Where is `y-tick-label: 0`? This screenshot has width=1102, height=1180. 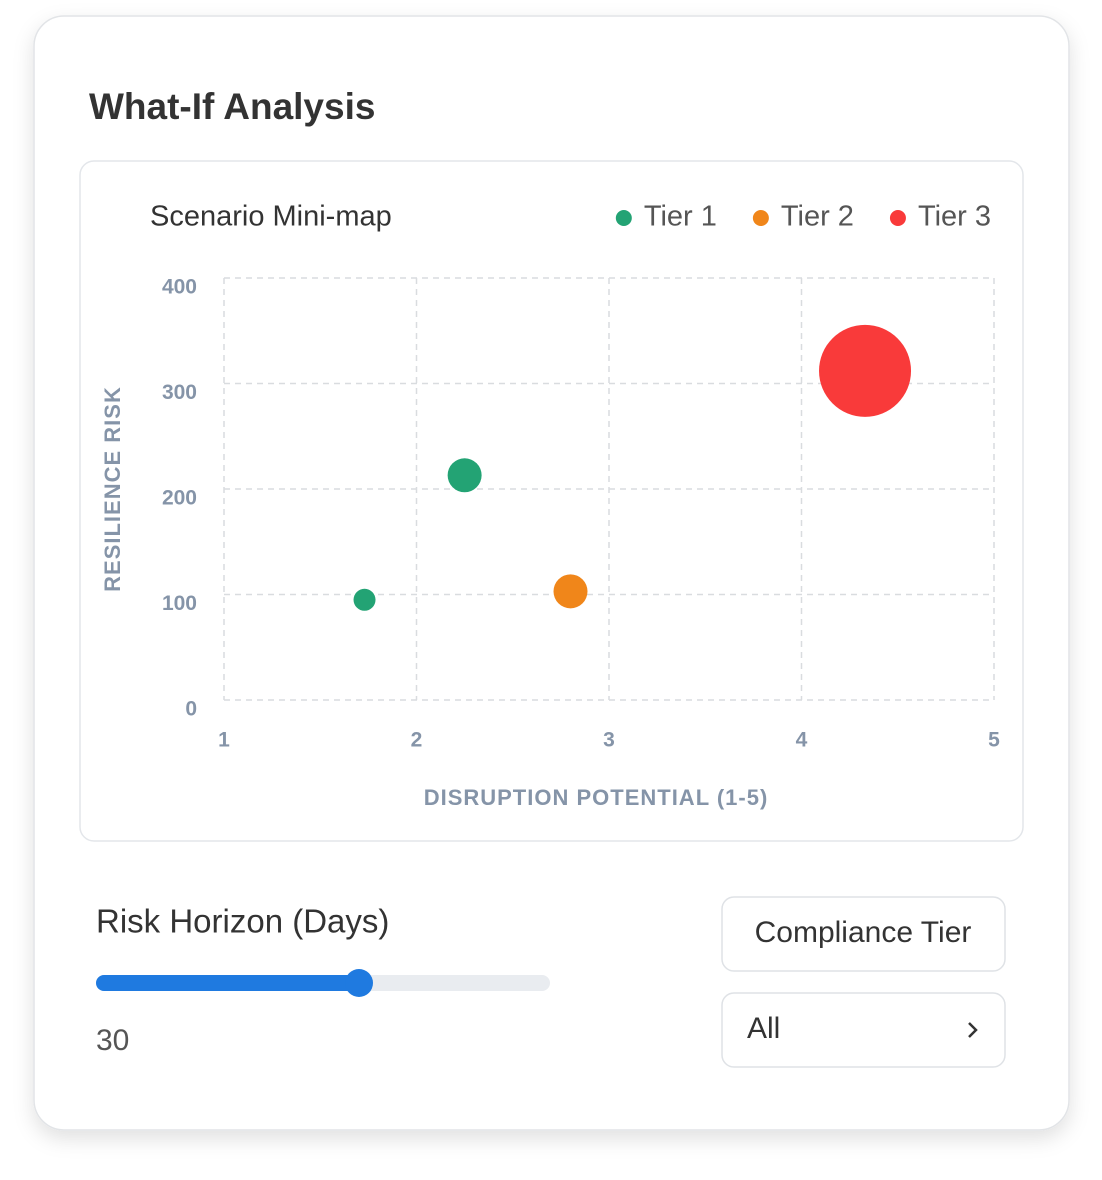 y-tick-label: 0 is located at coordinates (191, 709).